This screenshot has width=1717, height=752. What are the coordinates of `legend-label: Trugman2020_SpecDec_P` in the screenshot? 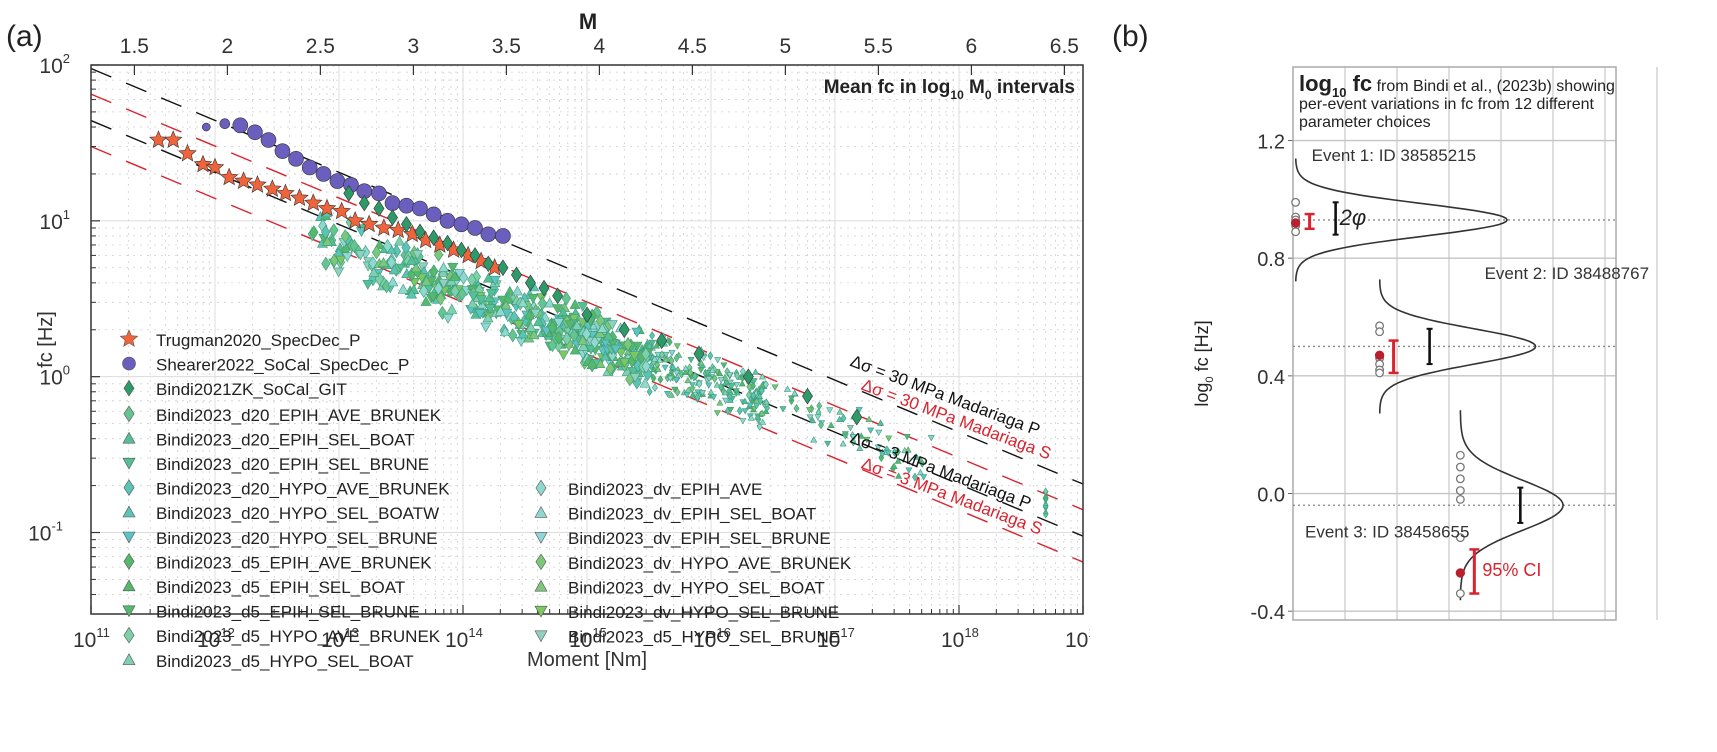 It's located at (258, 340).